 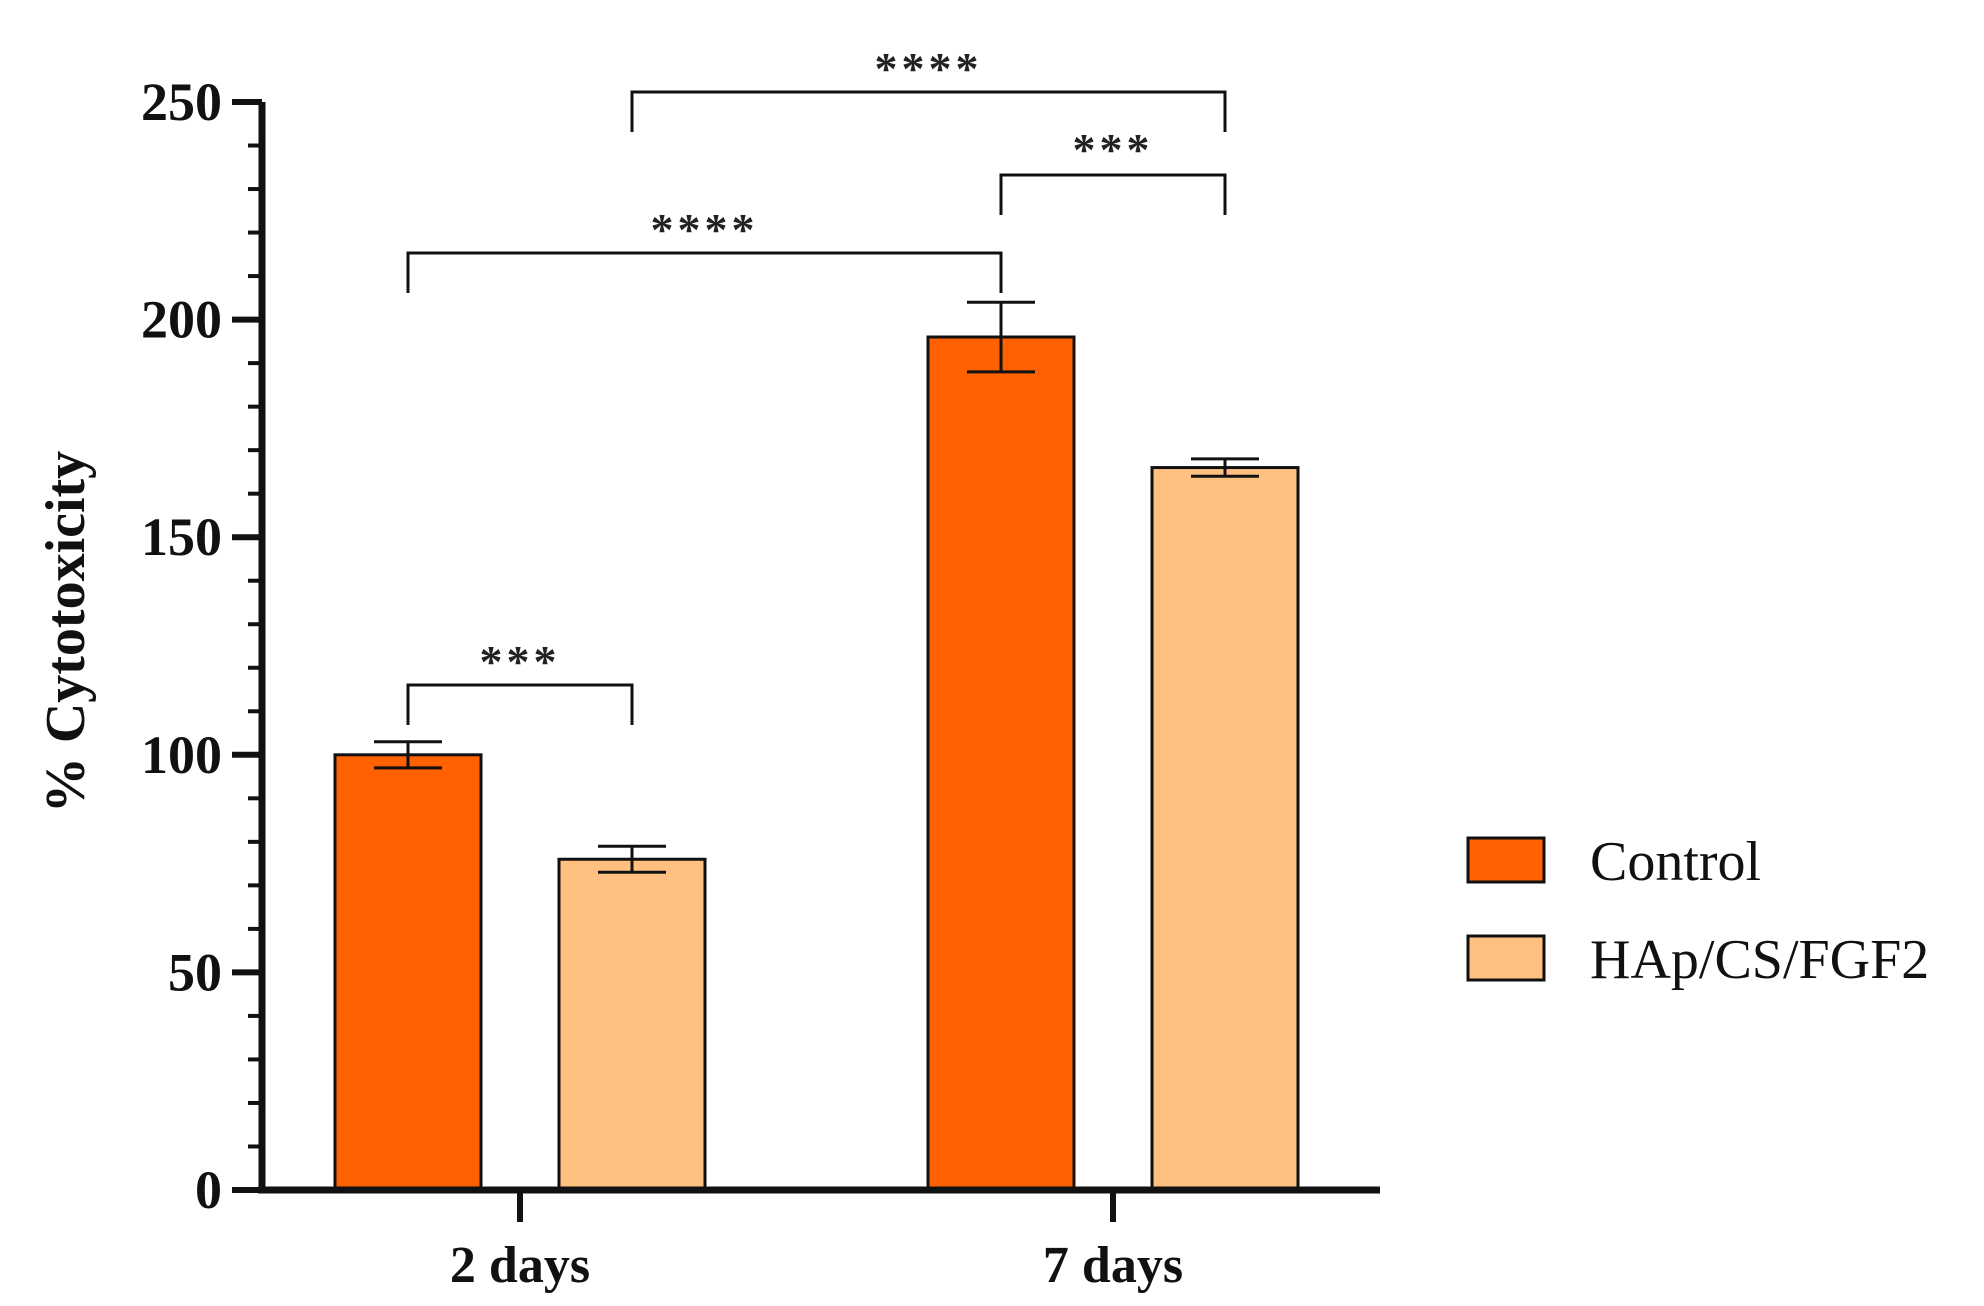 What do you see at coordinates (1113, 1265) in the screenshot?
I see `x-category-label: 7 days` at bounding box center [1113, 1265].